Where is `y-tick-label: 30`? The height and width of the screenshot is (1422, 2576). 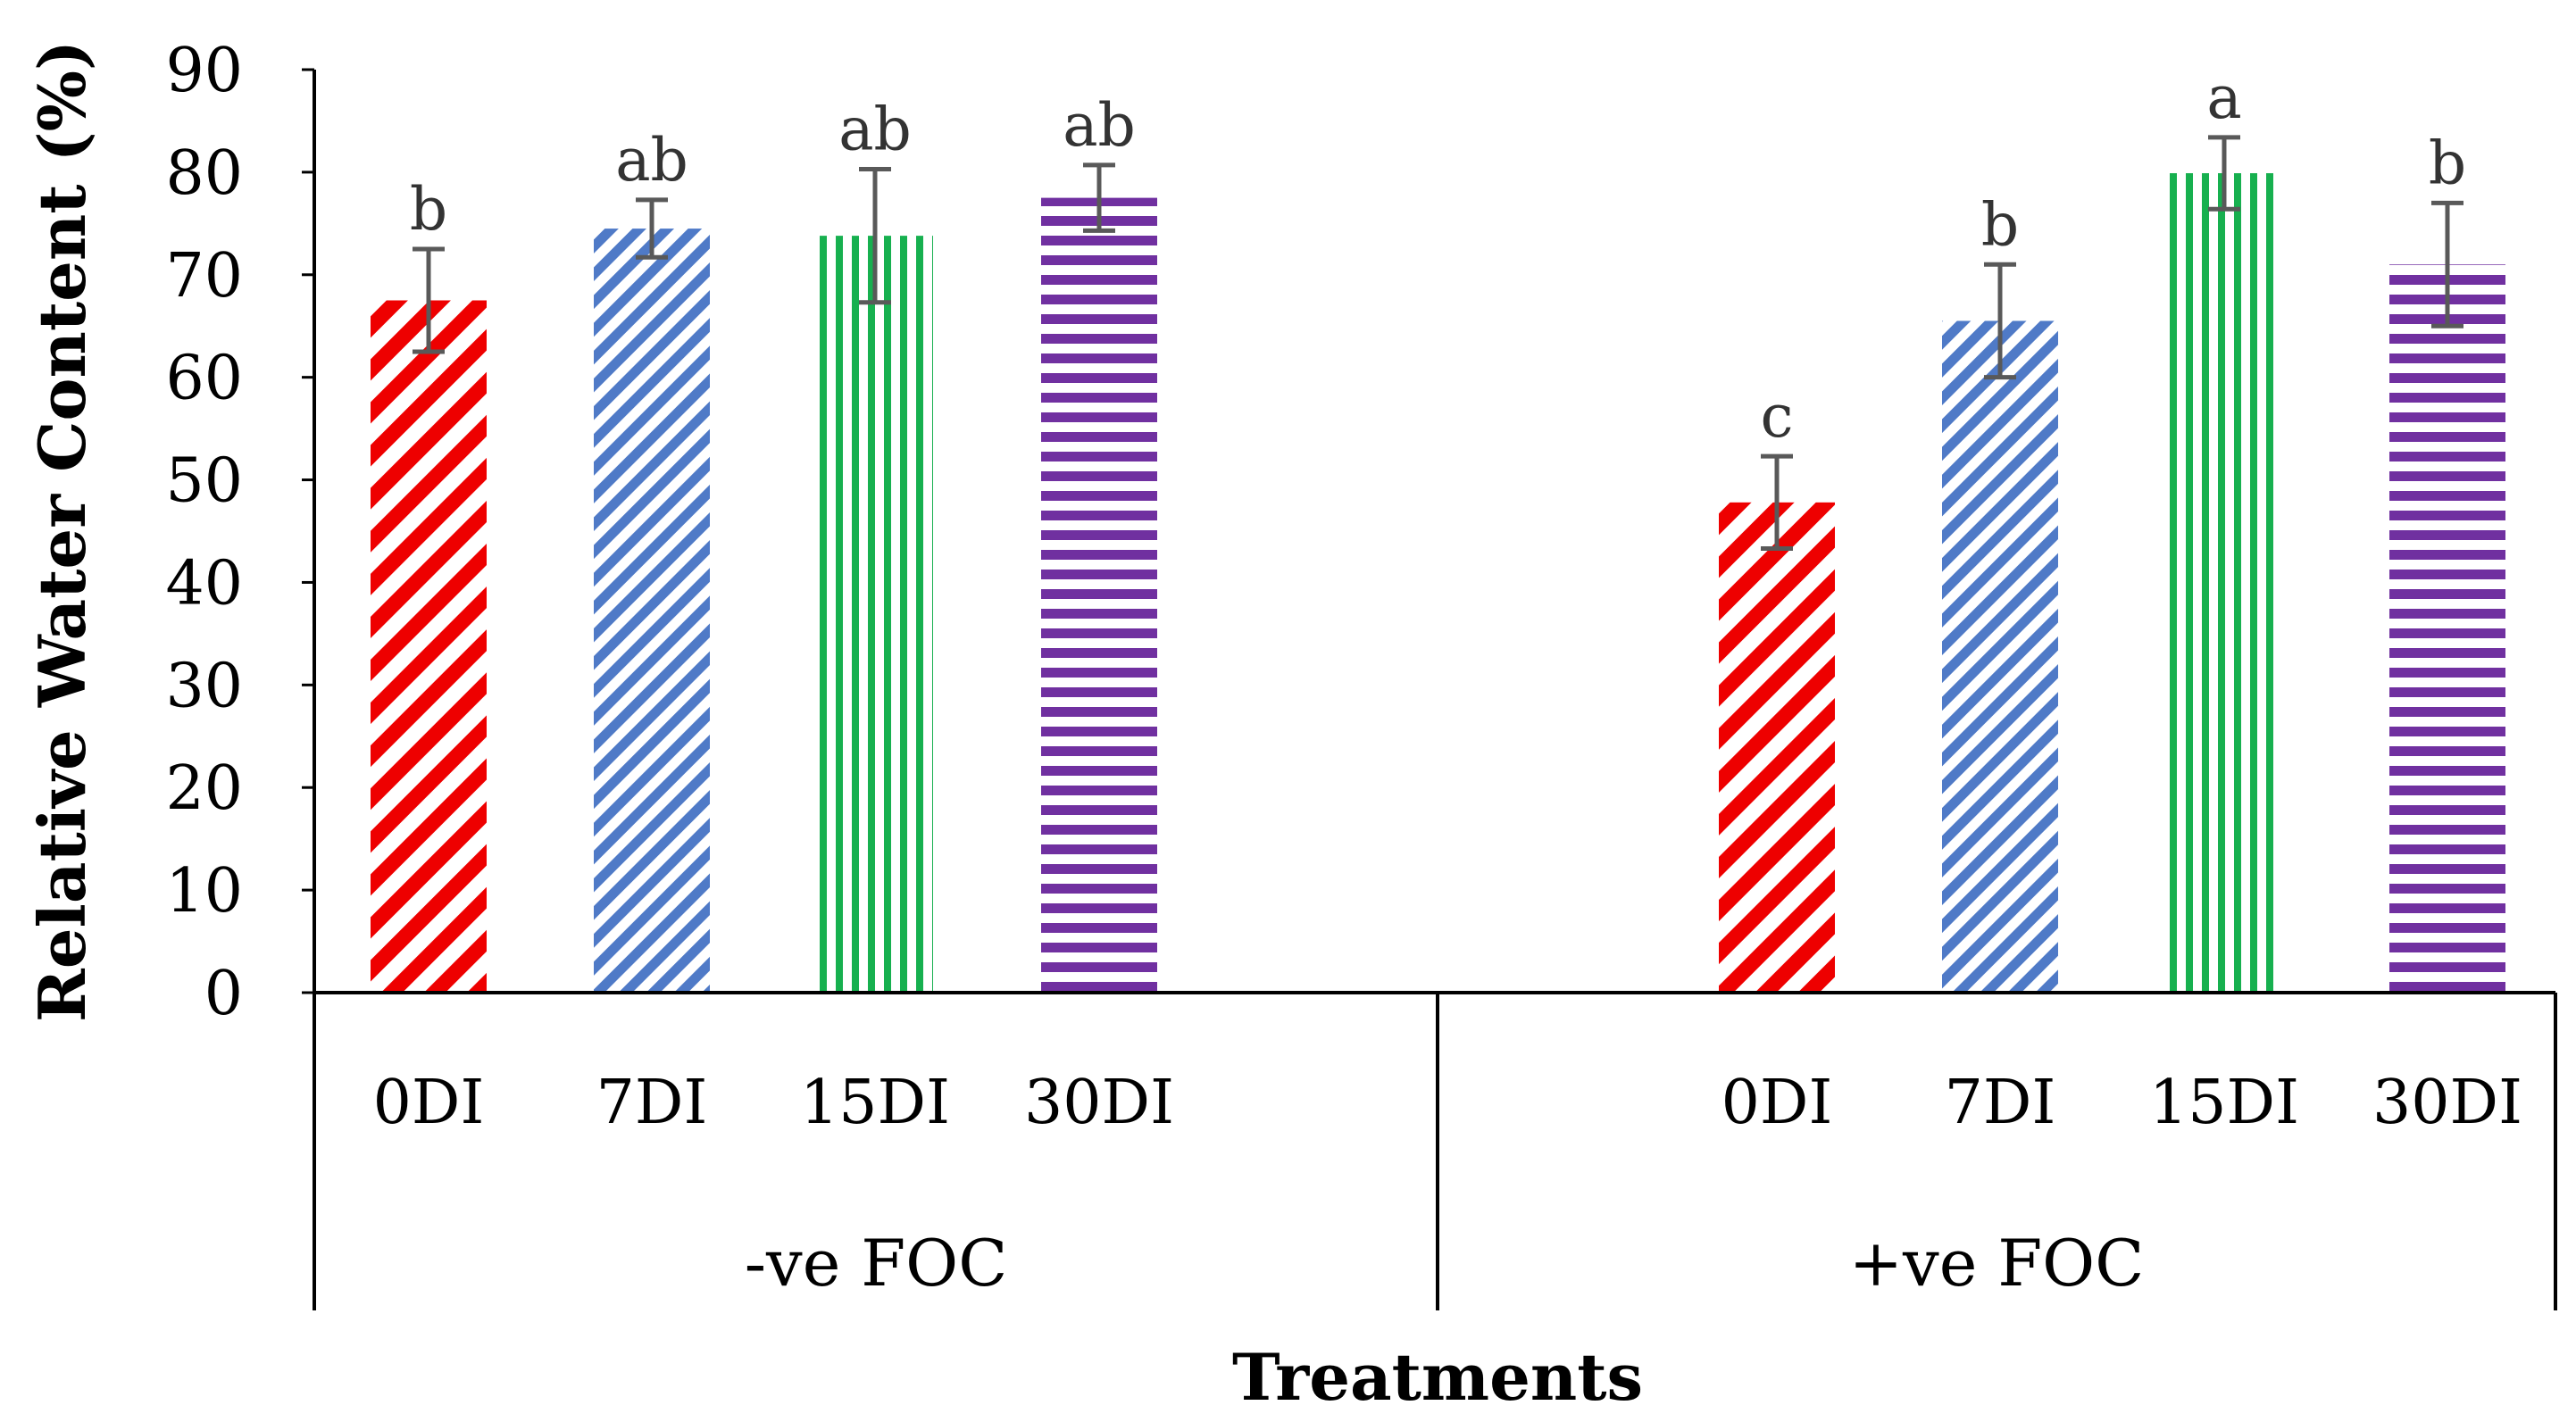
y-tick-label: 30 is located at coordinates (204, 686).